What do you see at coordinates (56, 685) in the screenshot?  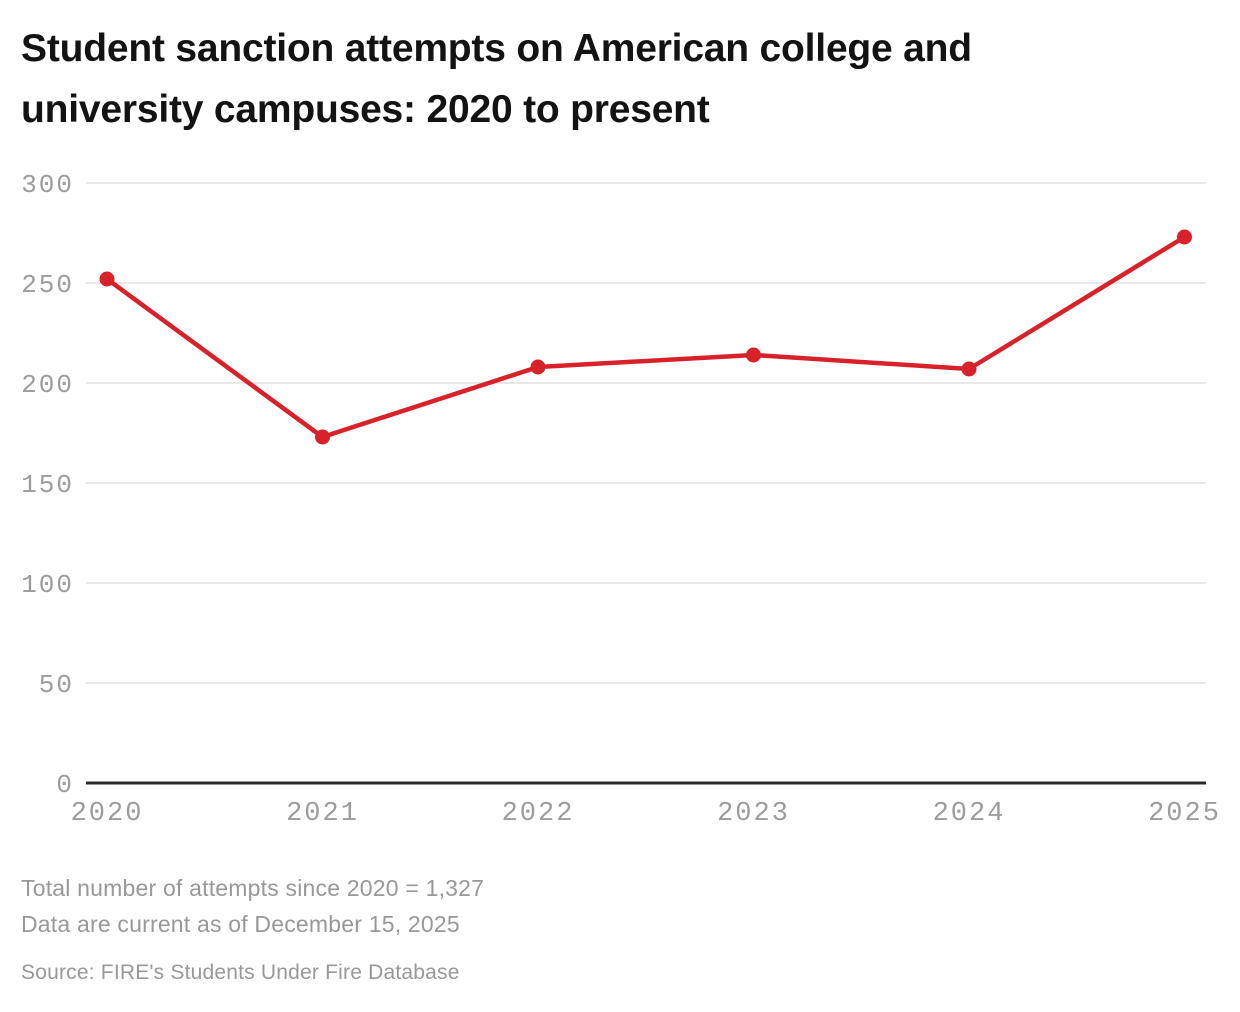 I see `y-tick-label: 50` at bounding box center [56, 685].